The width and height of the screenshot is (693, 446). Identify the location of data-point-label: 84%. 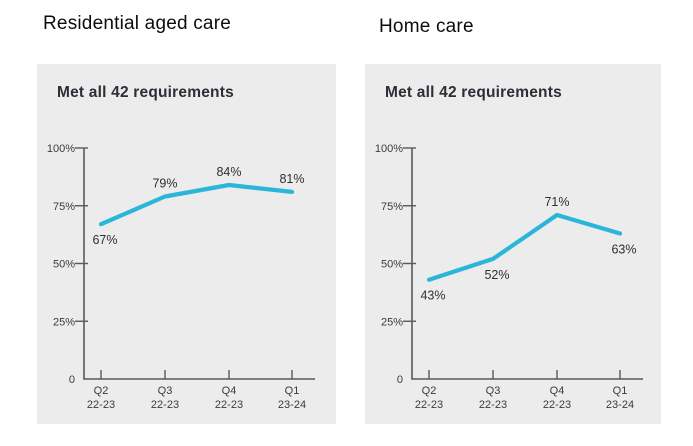
(228, 172).